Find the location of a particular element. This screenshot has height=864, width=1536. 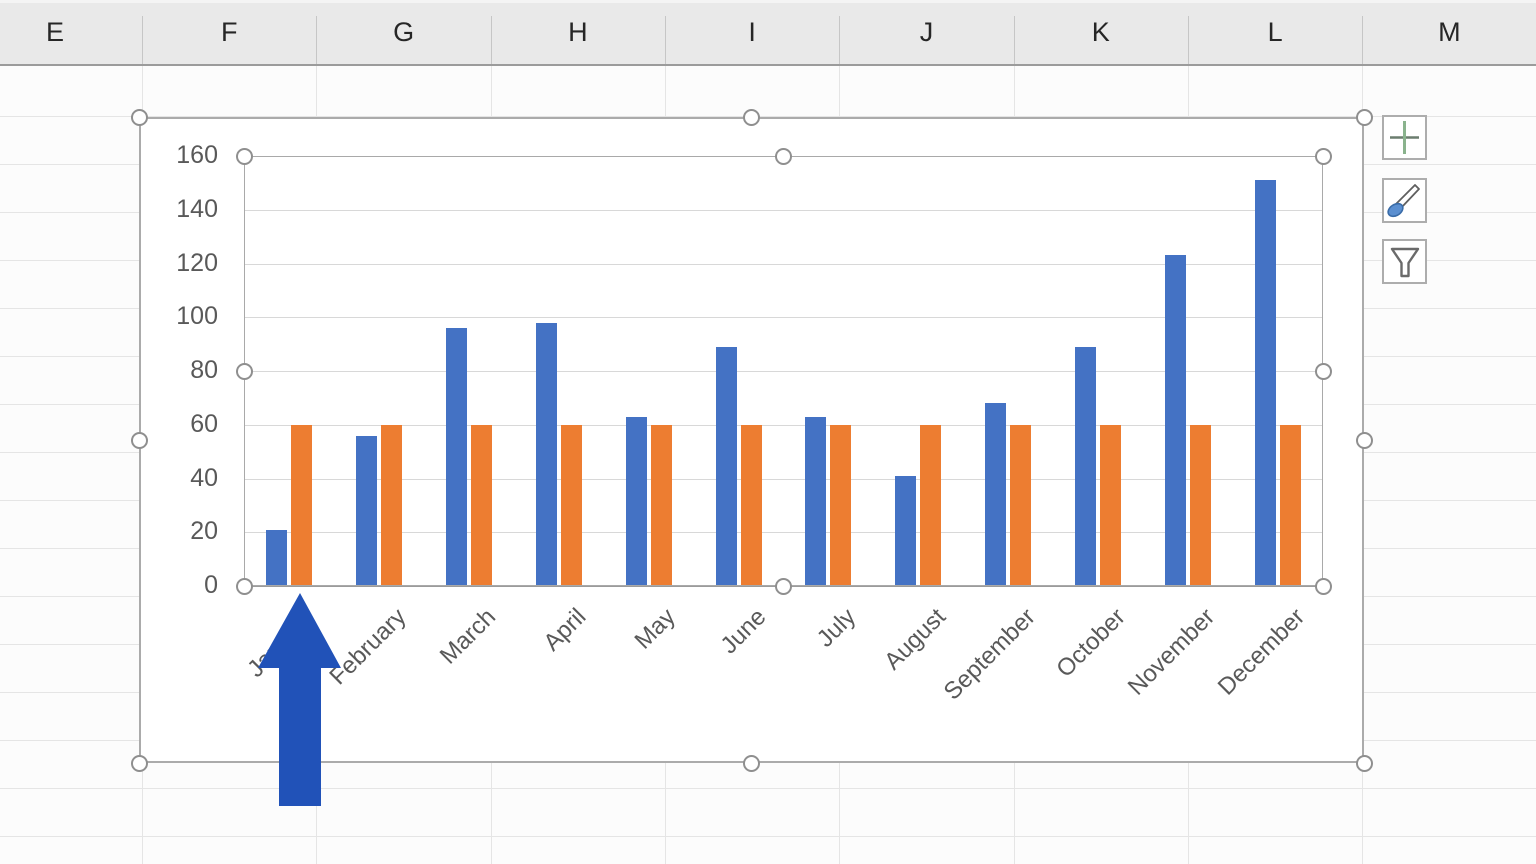

funnel-icon is located at coordinates (1405, 262).